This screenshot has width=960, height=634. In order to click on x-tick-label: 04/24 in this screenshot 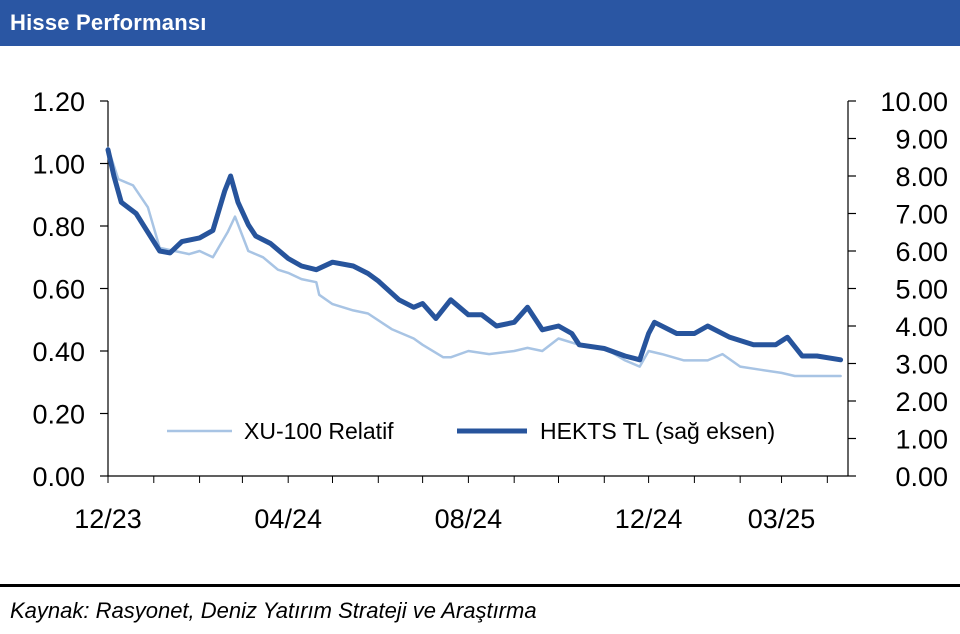, I will do `click(288, 519)`.